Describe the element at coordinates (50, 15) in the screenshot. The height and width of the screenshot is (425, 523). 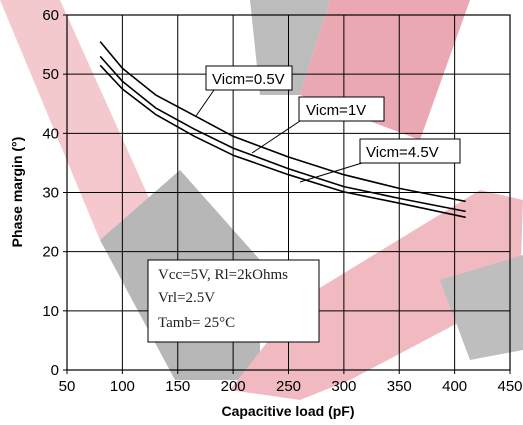
I see `y-tick-label: 60` at that location.